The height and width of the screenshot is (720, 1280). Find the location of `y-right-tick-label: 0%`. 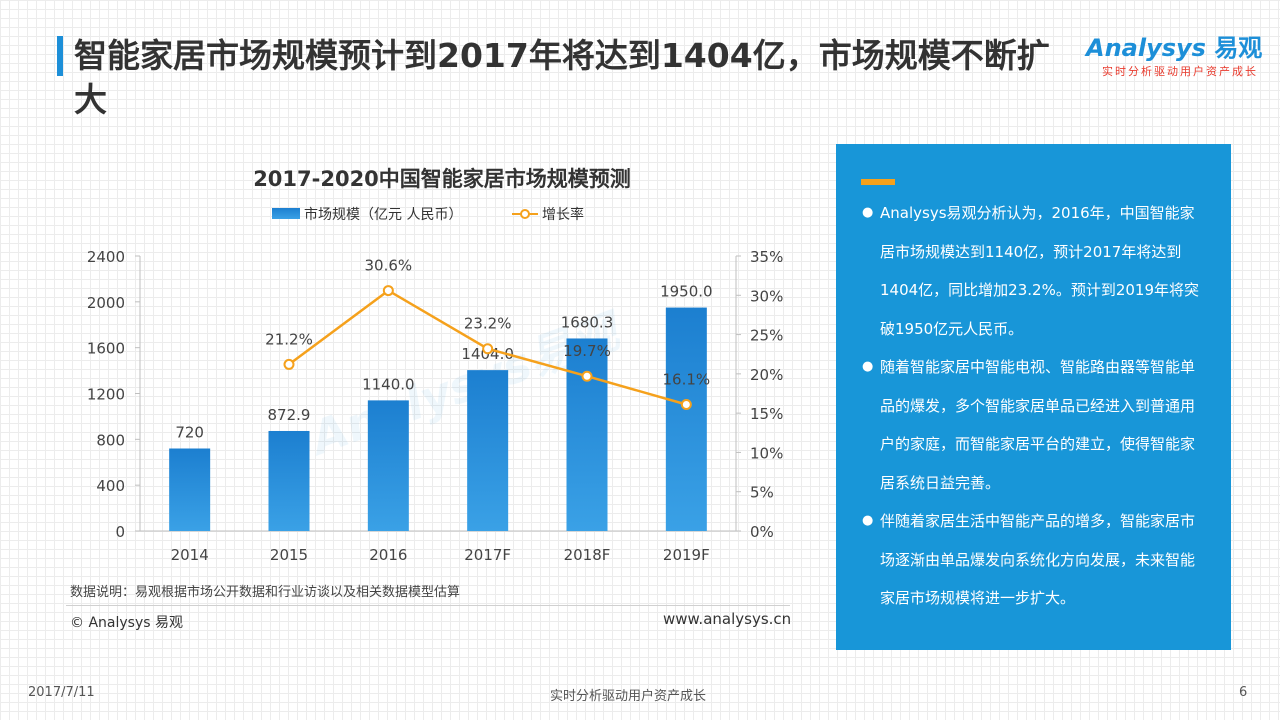

y-right-tick-label: 0% is located at coordinates (762, 532).